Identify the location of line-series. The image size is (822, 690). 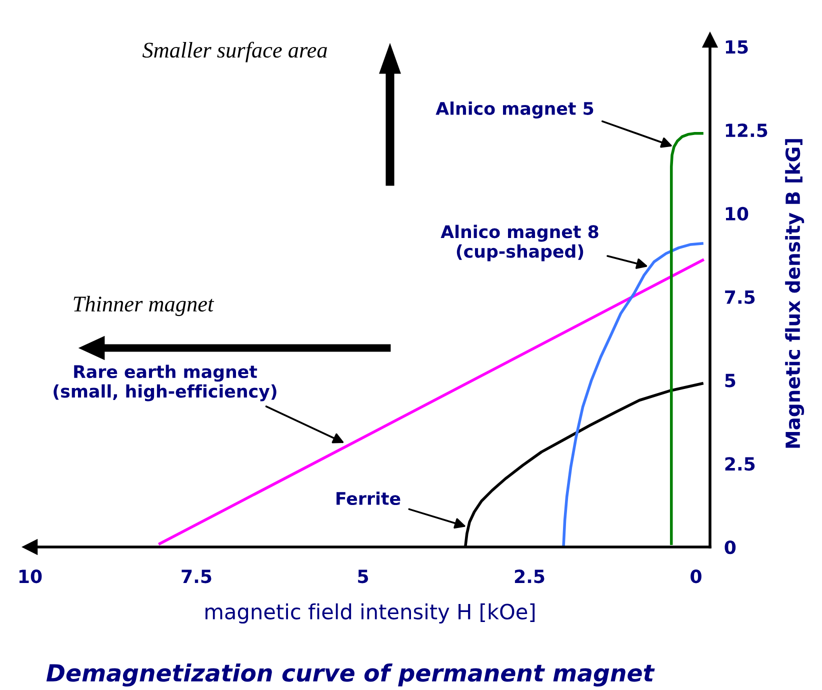
(687, 339).